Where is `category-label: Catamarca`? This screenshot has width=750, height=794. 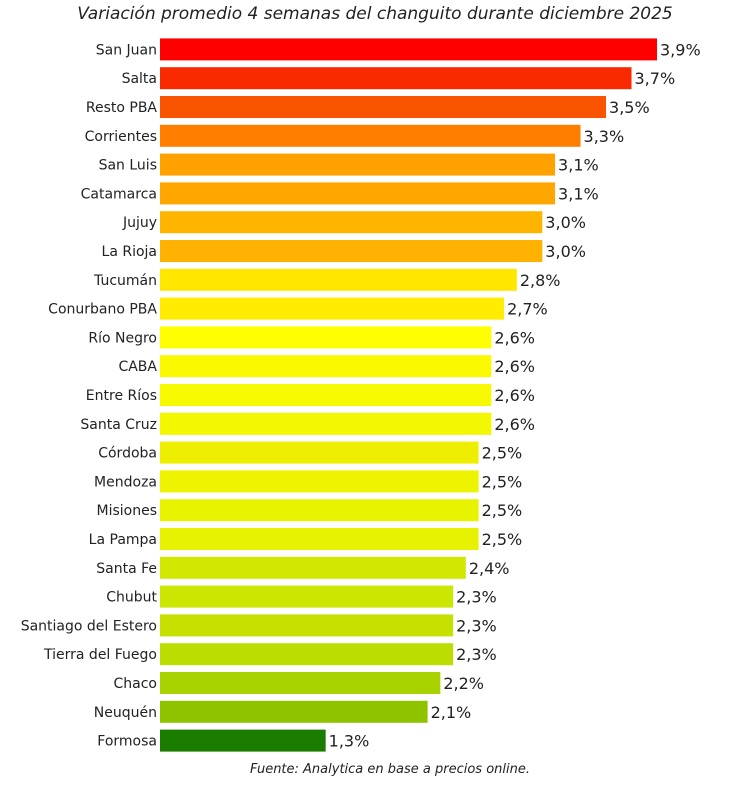 category-label: Catamarca is located at coordinates (119, 194).